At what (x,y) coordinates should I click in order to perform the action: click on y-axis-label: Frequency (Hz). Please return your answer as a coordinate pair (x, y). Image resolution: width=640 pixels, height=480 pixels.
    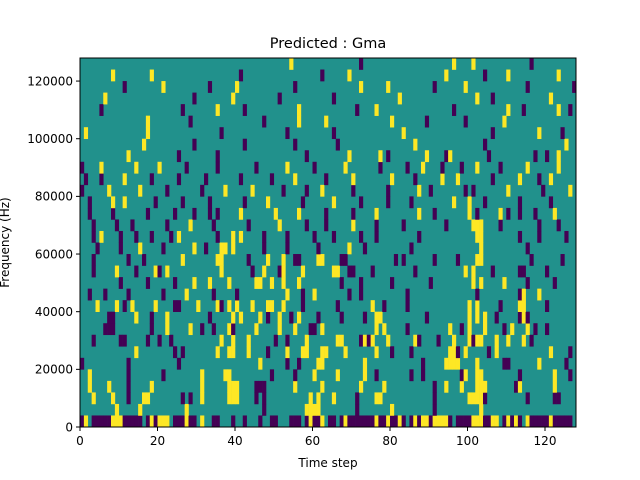
    Looking at the image, I should click on (6, 242).